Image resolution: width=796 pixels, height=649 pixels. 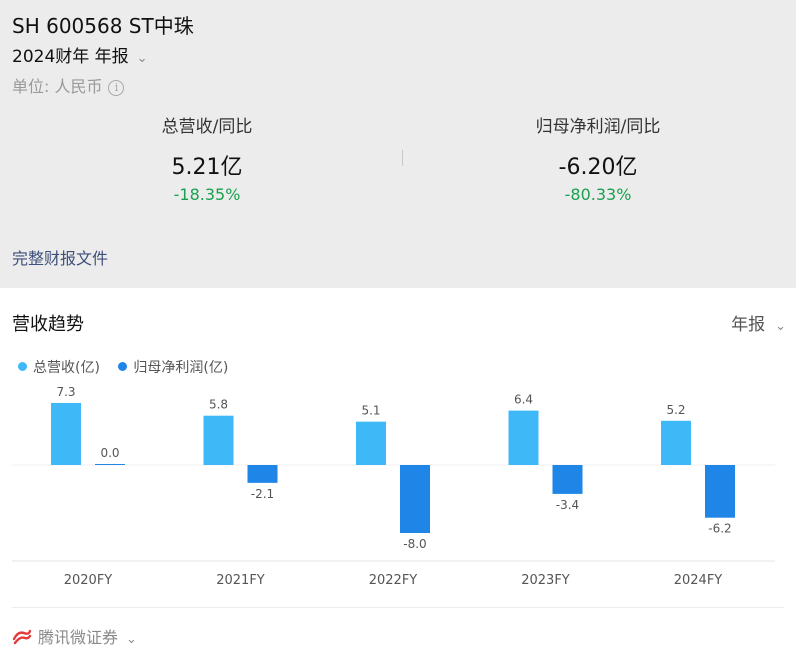 I want to click on legend-item-profit: 归母净利润(亿), so click(x=173, y=367).